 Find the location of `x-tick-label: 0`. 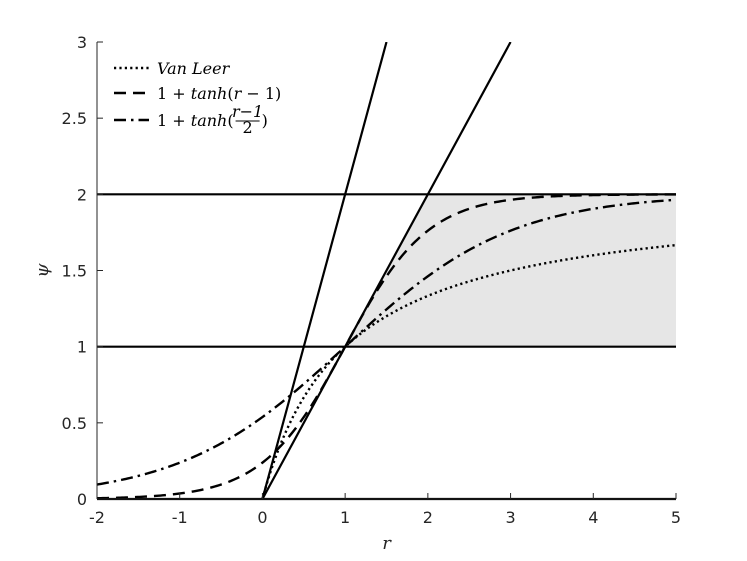

x-tick-label: 0 is located at coordinates (262, 517).